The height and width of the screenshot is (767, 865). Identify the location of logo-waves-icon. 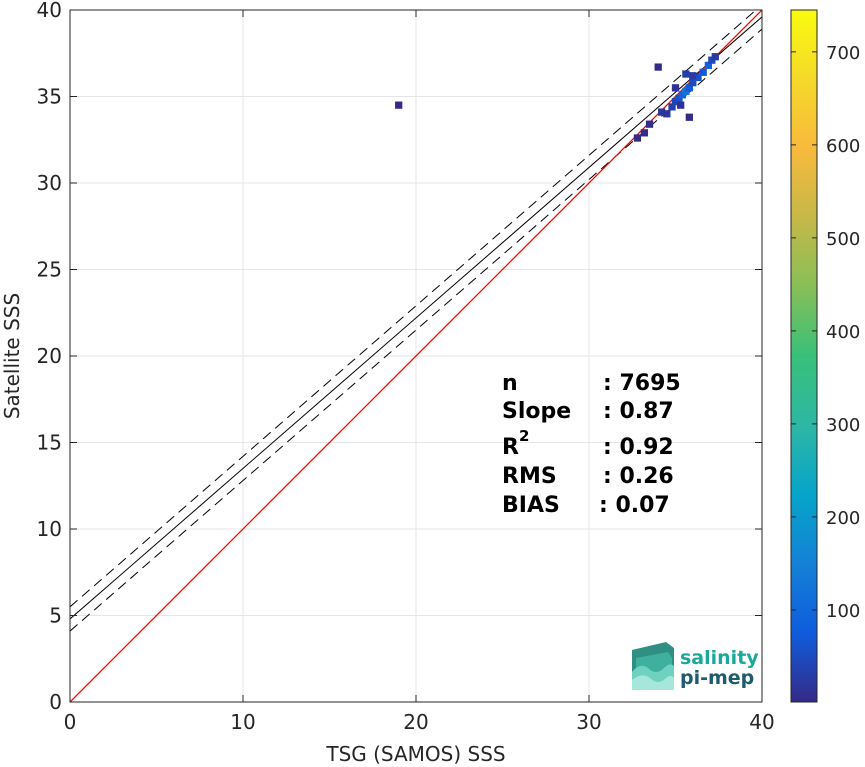
(653, 666).